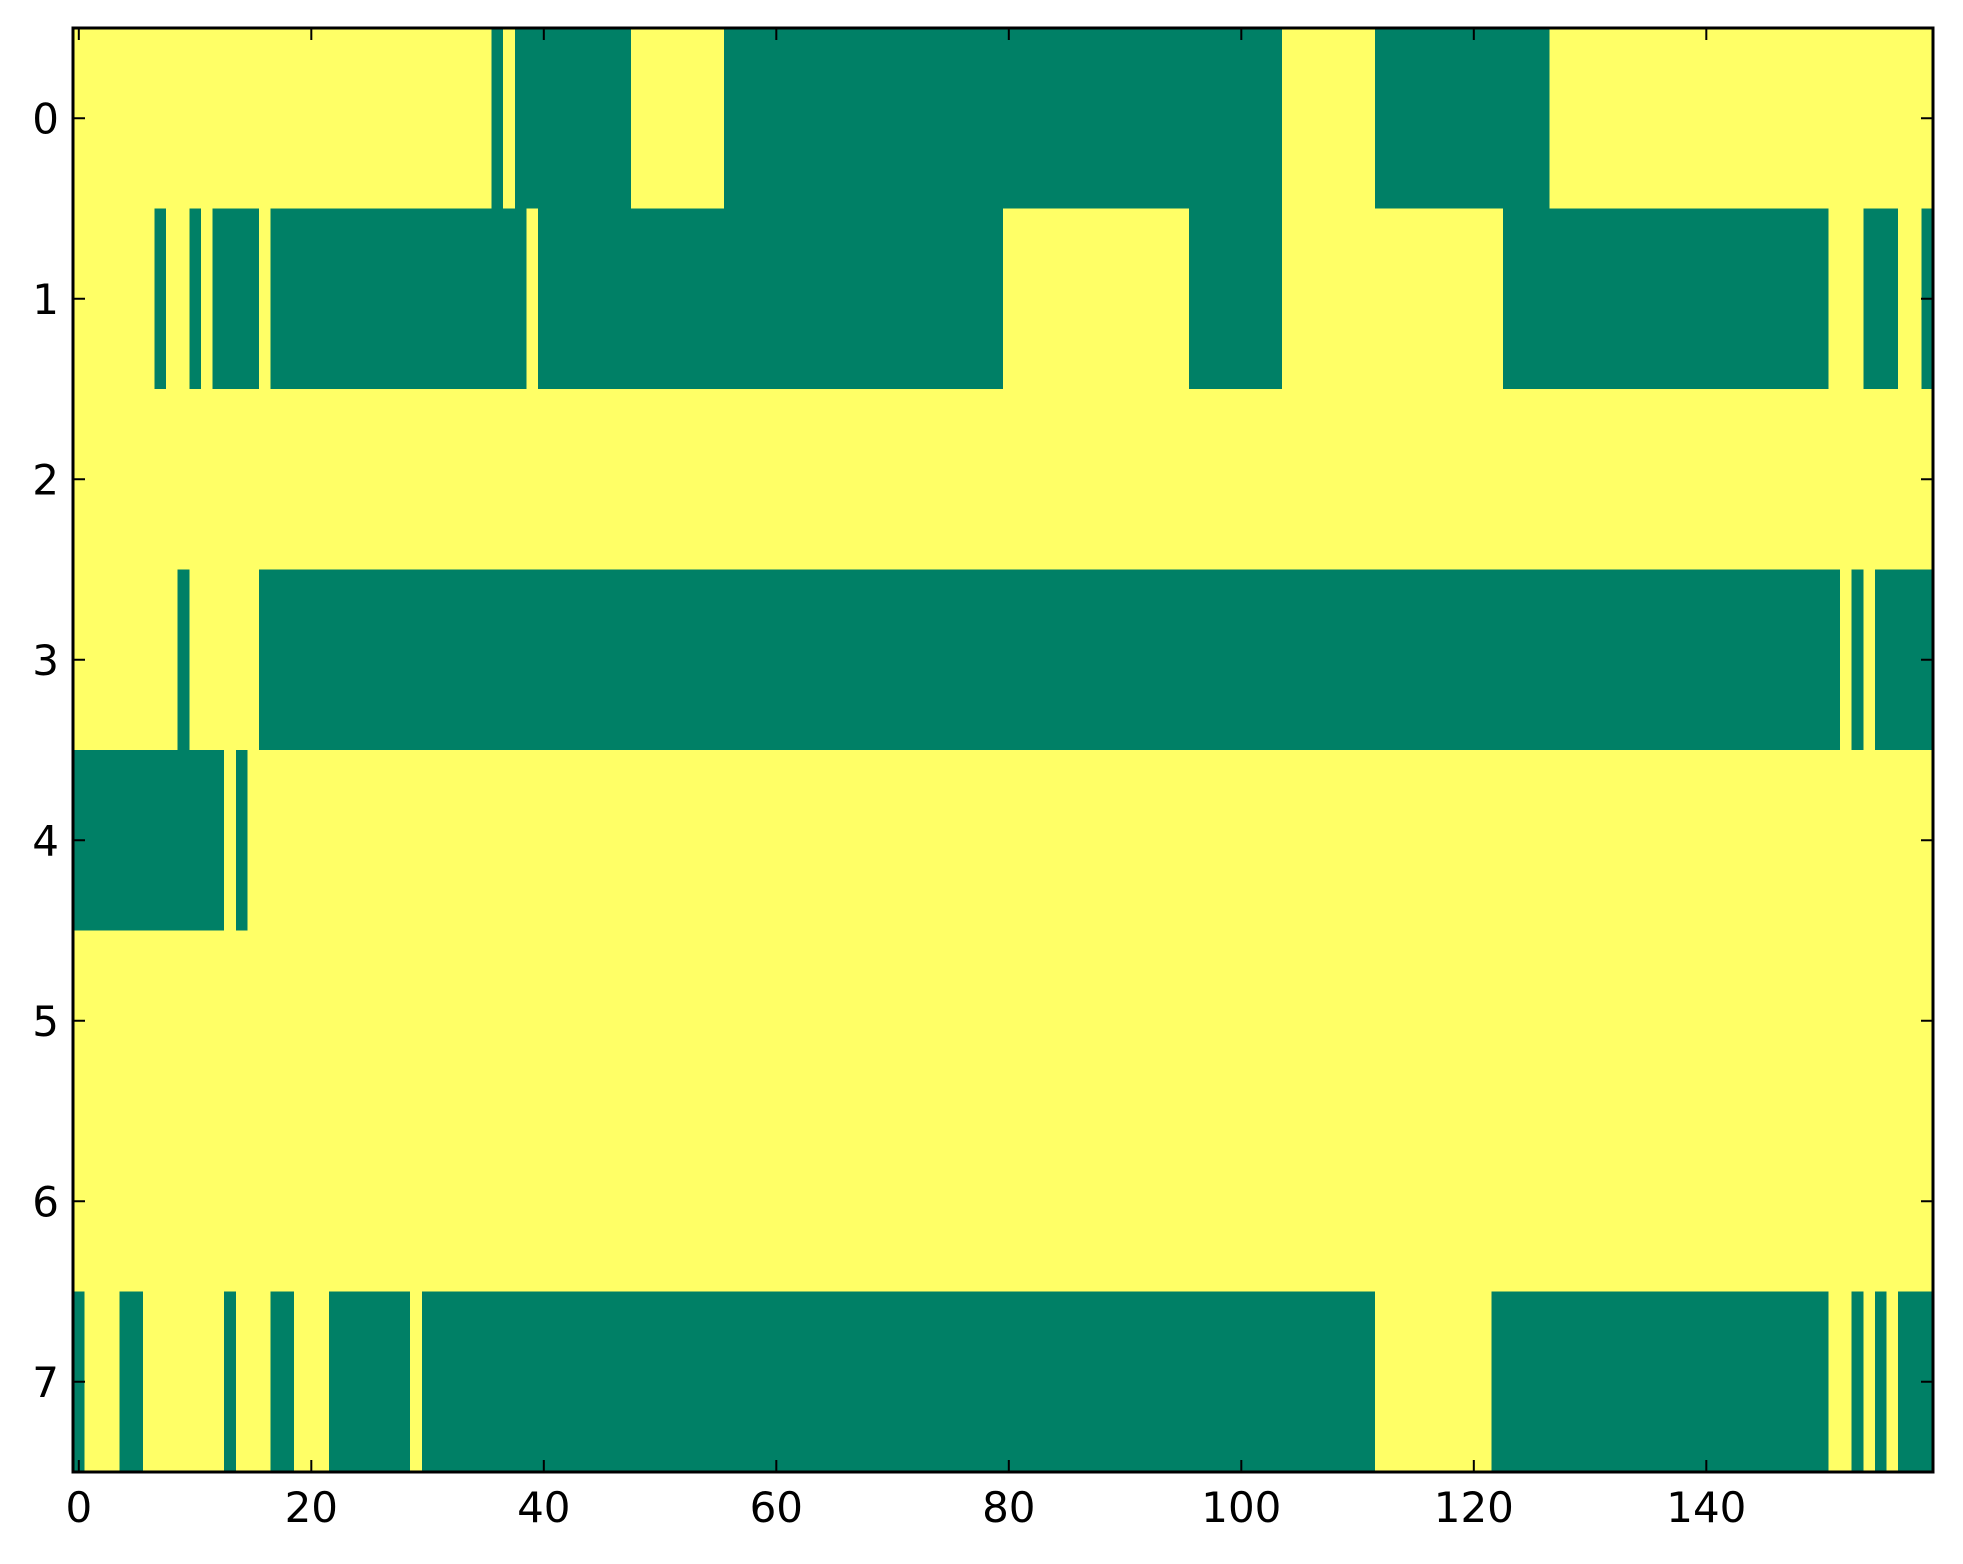 The width and height of the screenshot is (1963, 1564). I want to click on heatmap-row-2-low, so click(1003, 479).